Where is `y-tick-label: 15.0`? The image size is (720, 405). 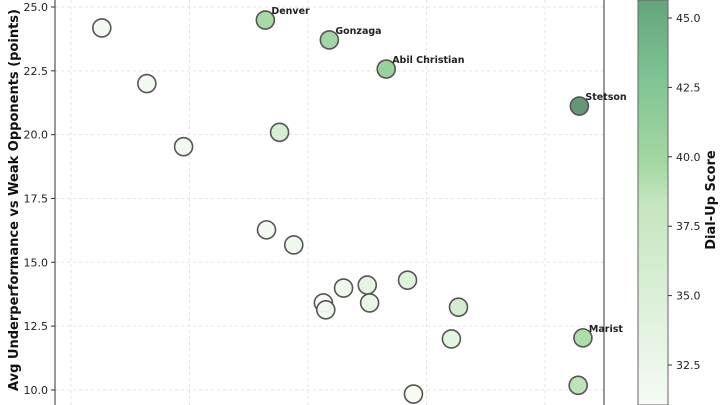 y-tick-label: 15.0 is located at coordinates (36, 262).